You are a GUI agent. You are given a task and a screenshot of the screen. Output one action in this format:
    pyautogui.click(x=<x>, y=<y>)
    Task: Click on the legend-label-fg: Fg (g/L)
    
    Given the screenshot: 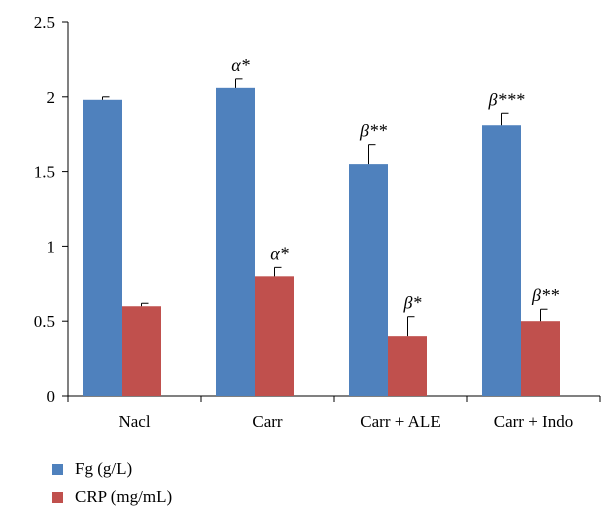 What is the action you would take?
    pyautogui.click(x=104, y=468)
    